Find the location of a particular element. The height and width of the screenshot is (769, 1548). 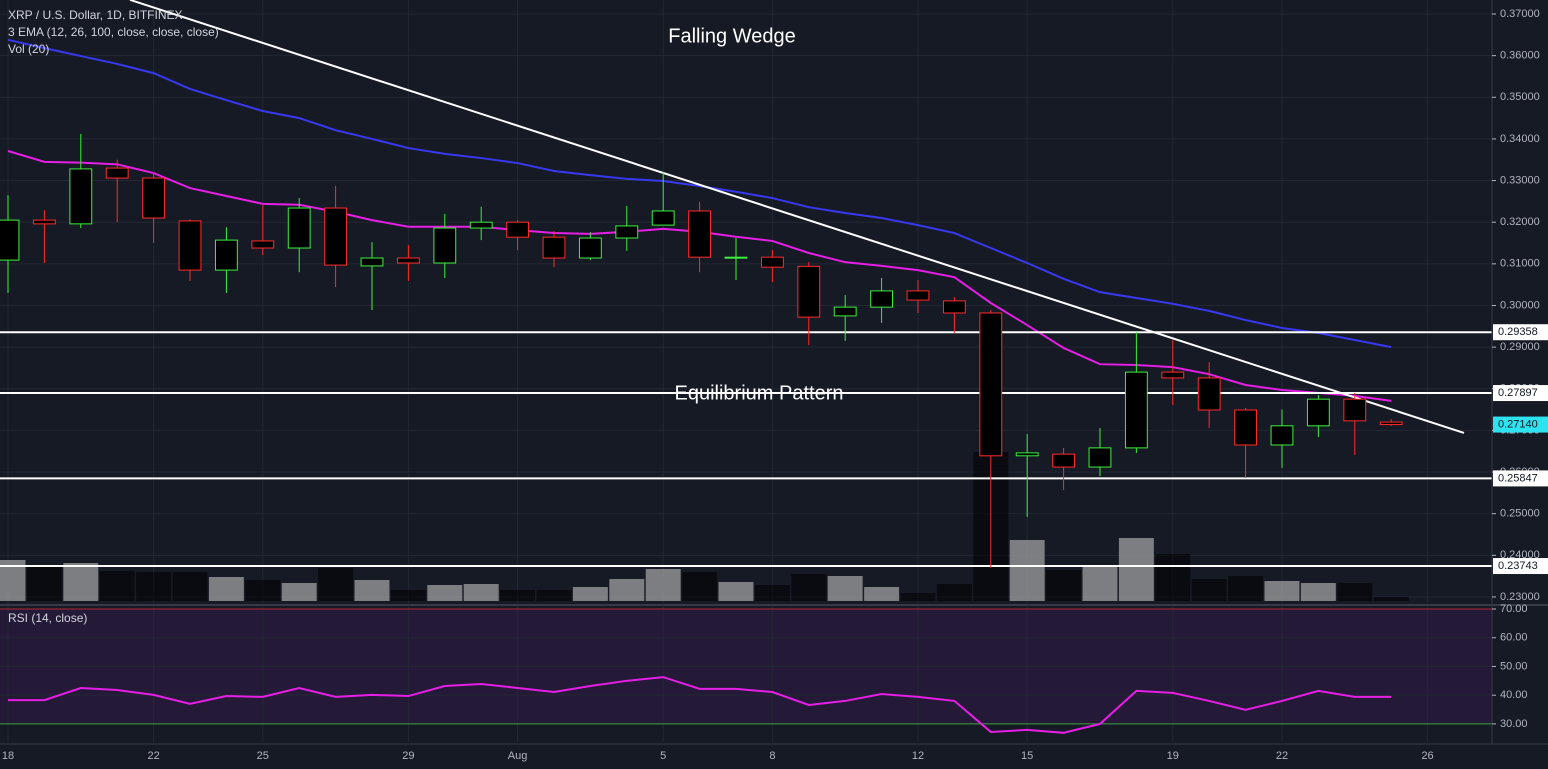

y-tick-label: 0.32000 is located at coordinates (1520, 222).